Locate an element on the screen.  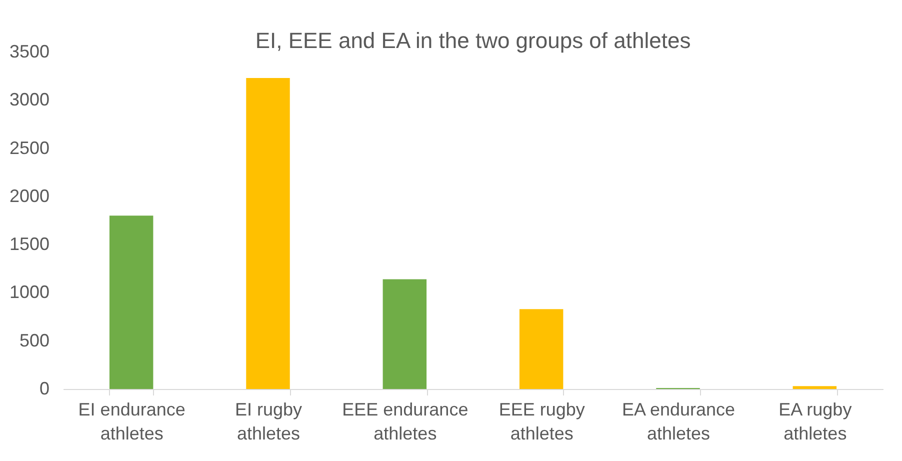
y-tick-label: 1500 is located at coordinates (29, 244).